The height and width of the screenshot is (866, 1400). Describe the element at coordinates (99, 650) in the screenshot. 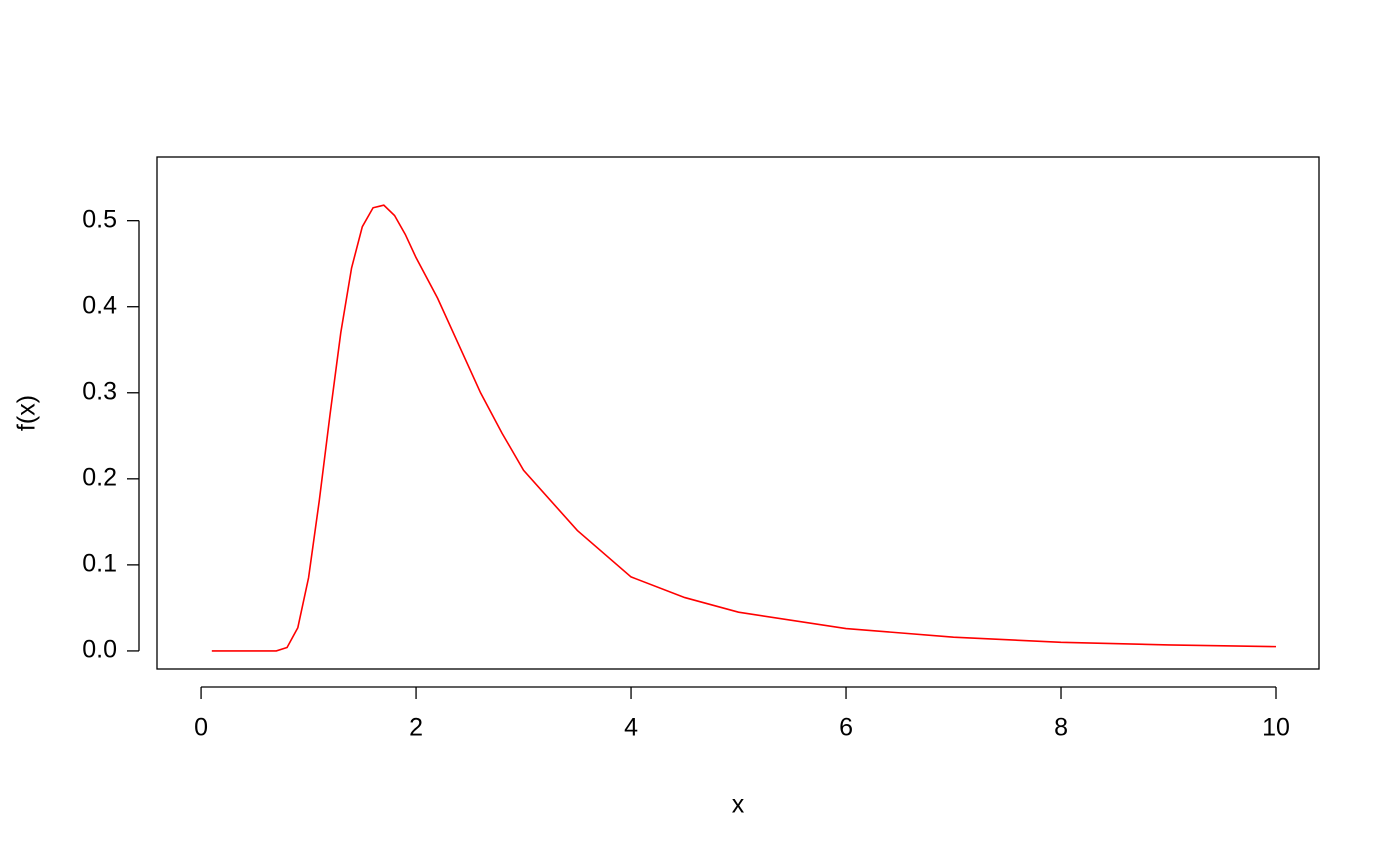

I see `y-tick-label: 0.0` at that location.